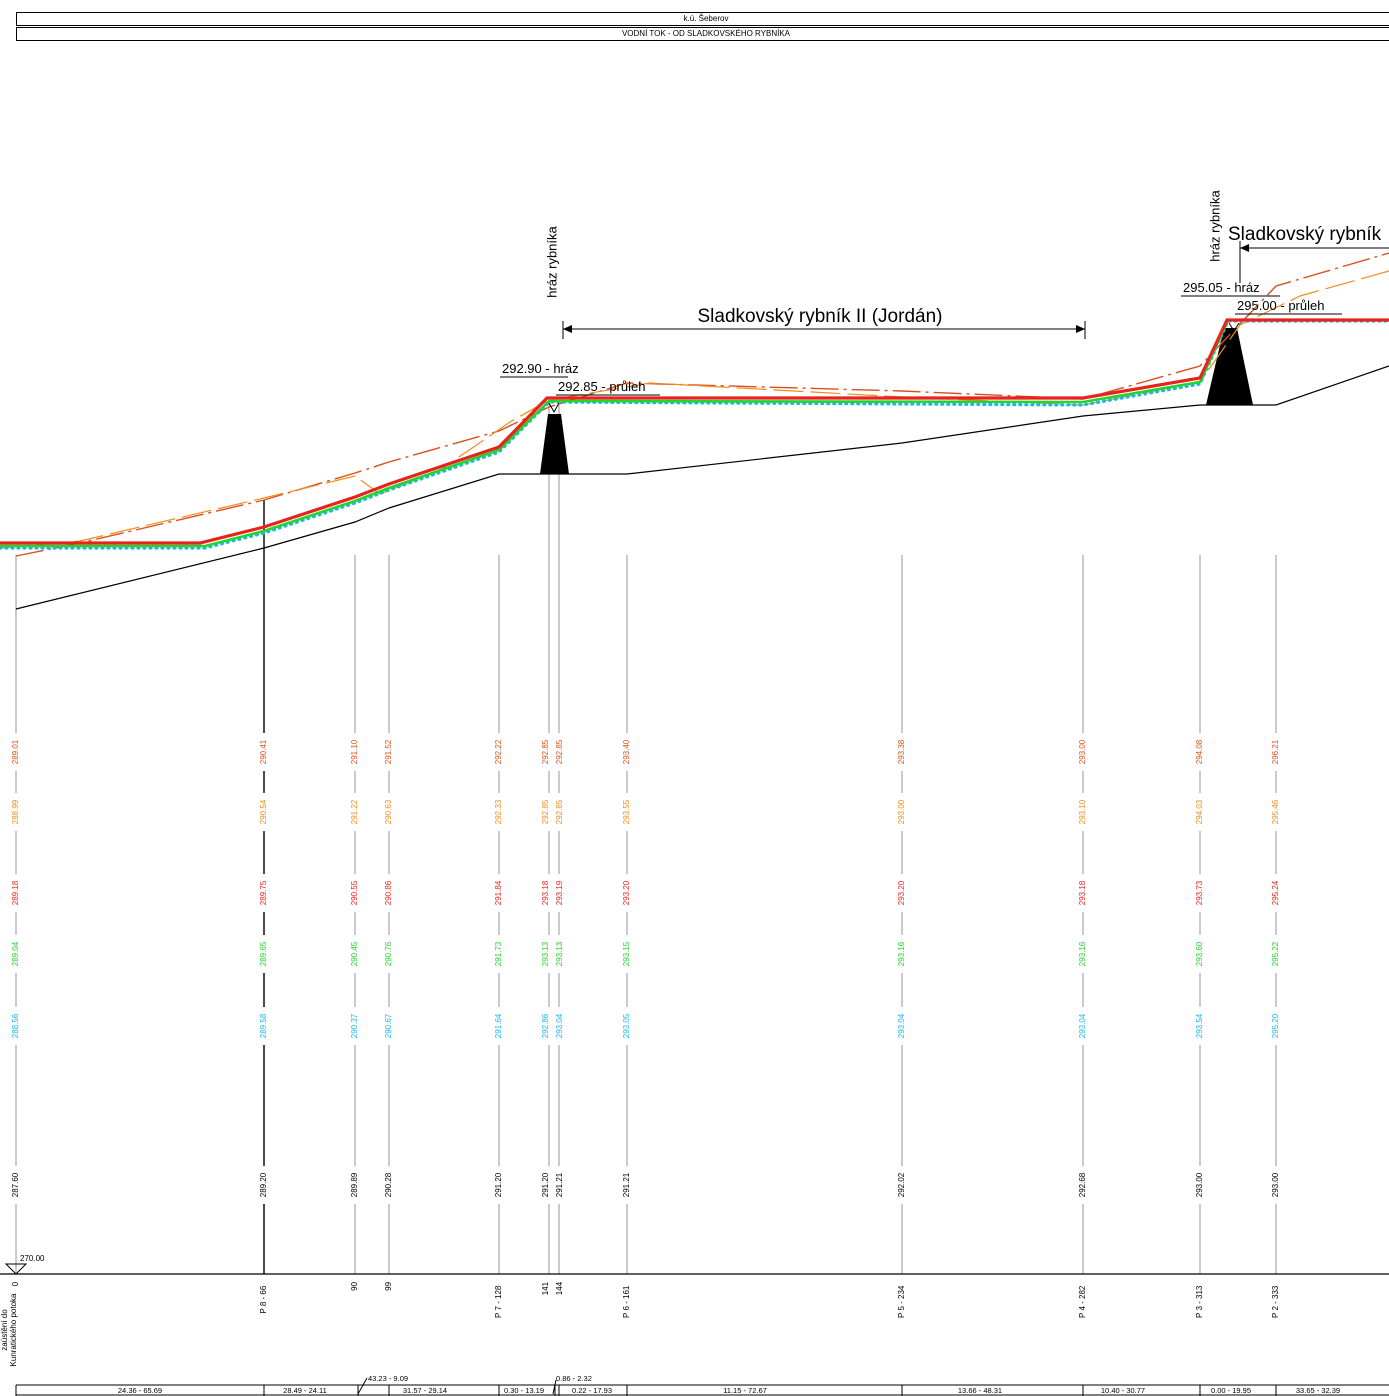  Describe the element at coordinates (626, 1184) in the screenshot. I see `elev-bottom-p6: 291.21` at that location.